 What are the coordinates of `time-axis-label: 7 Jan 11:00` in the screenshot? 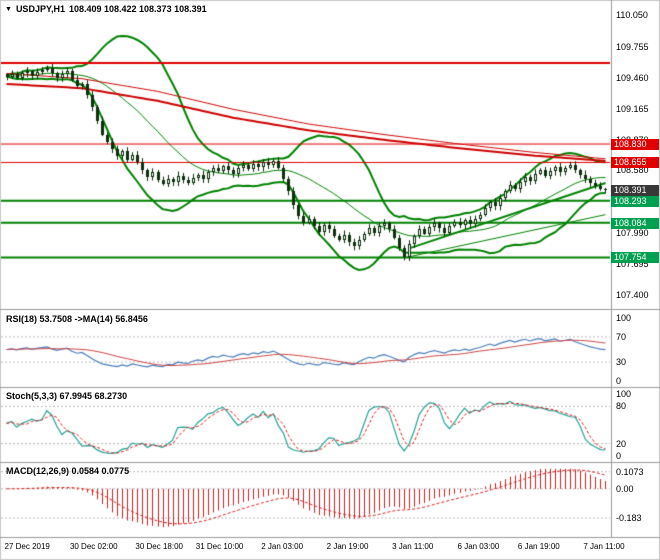 It's located at (604, 546).